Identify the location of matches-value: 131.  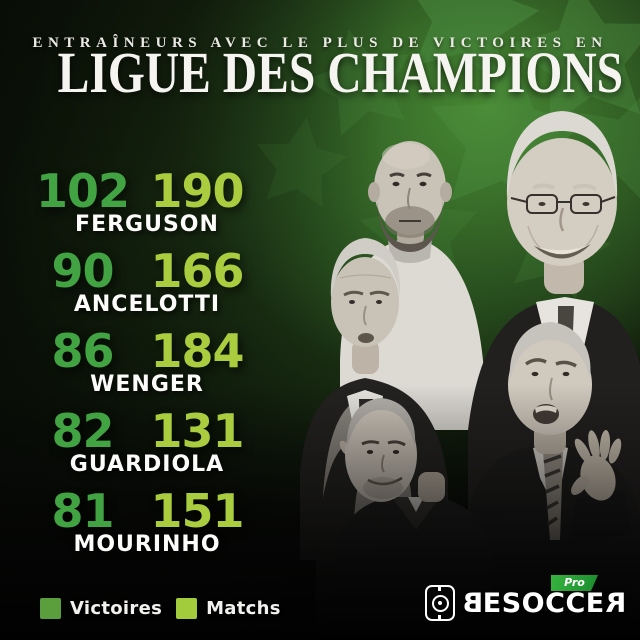
(197, 431).